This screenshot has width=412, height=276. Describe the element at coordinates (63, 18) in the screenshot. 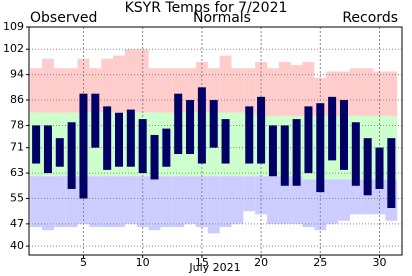

I see `legend-entry: Observed` at that location.